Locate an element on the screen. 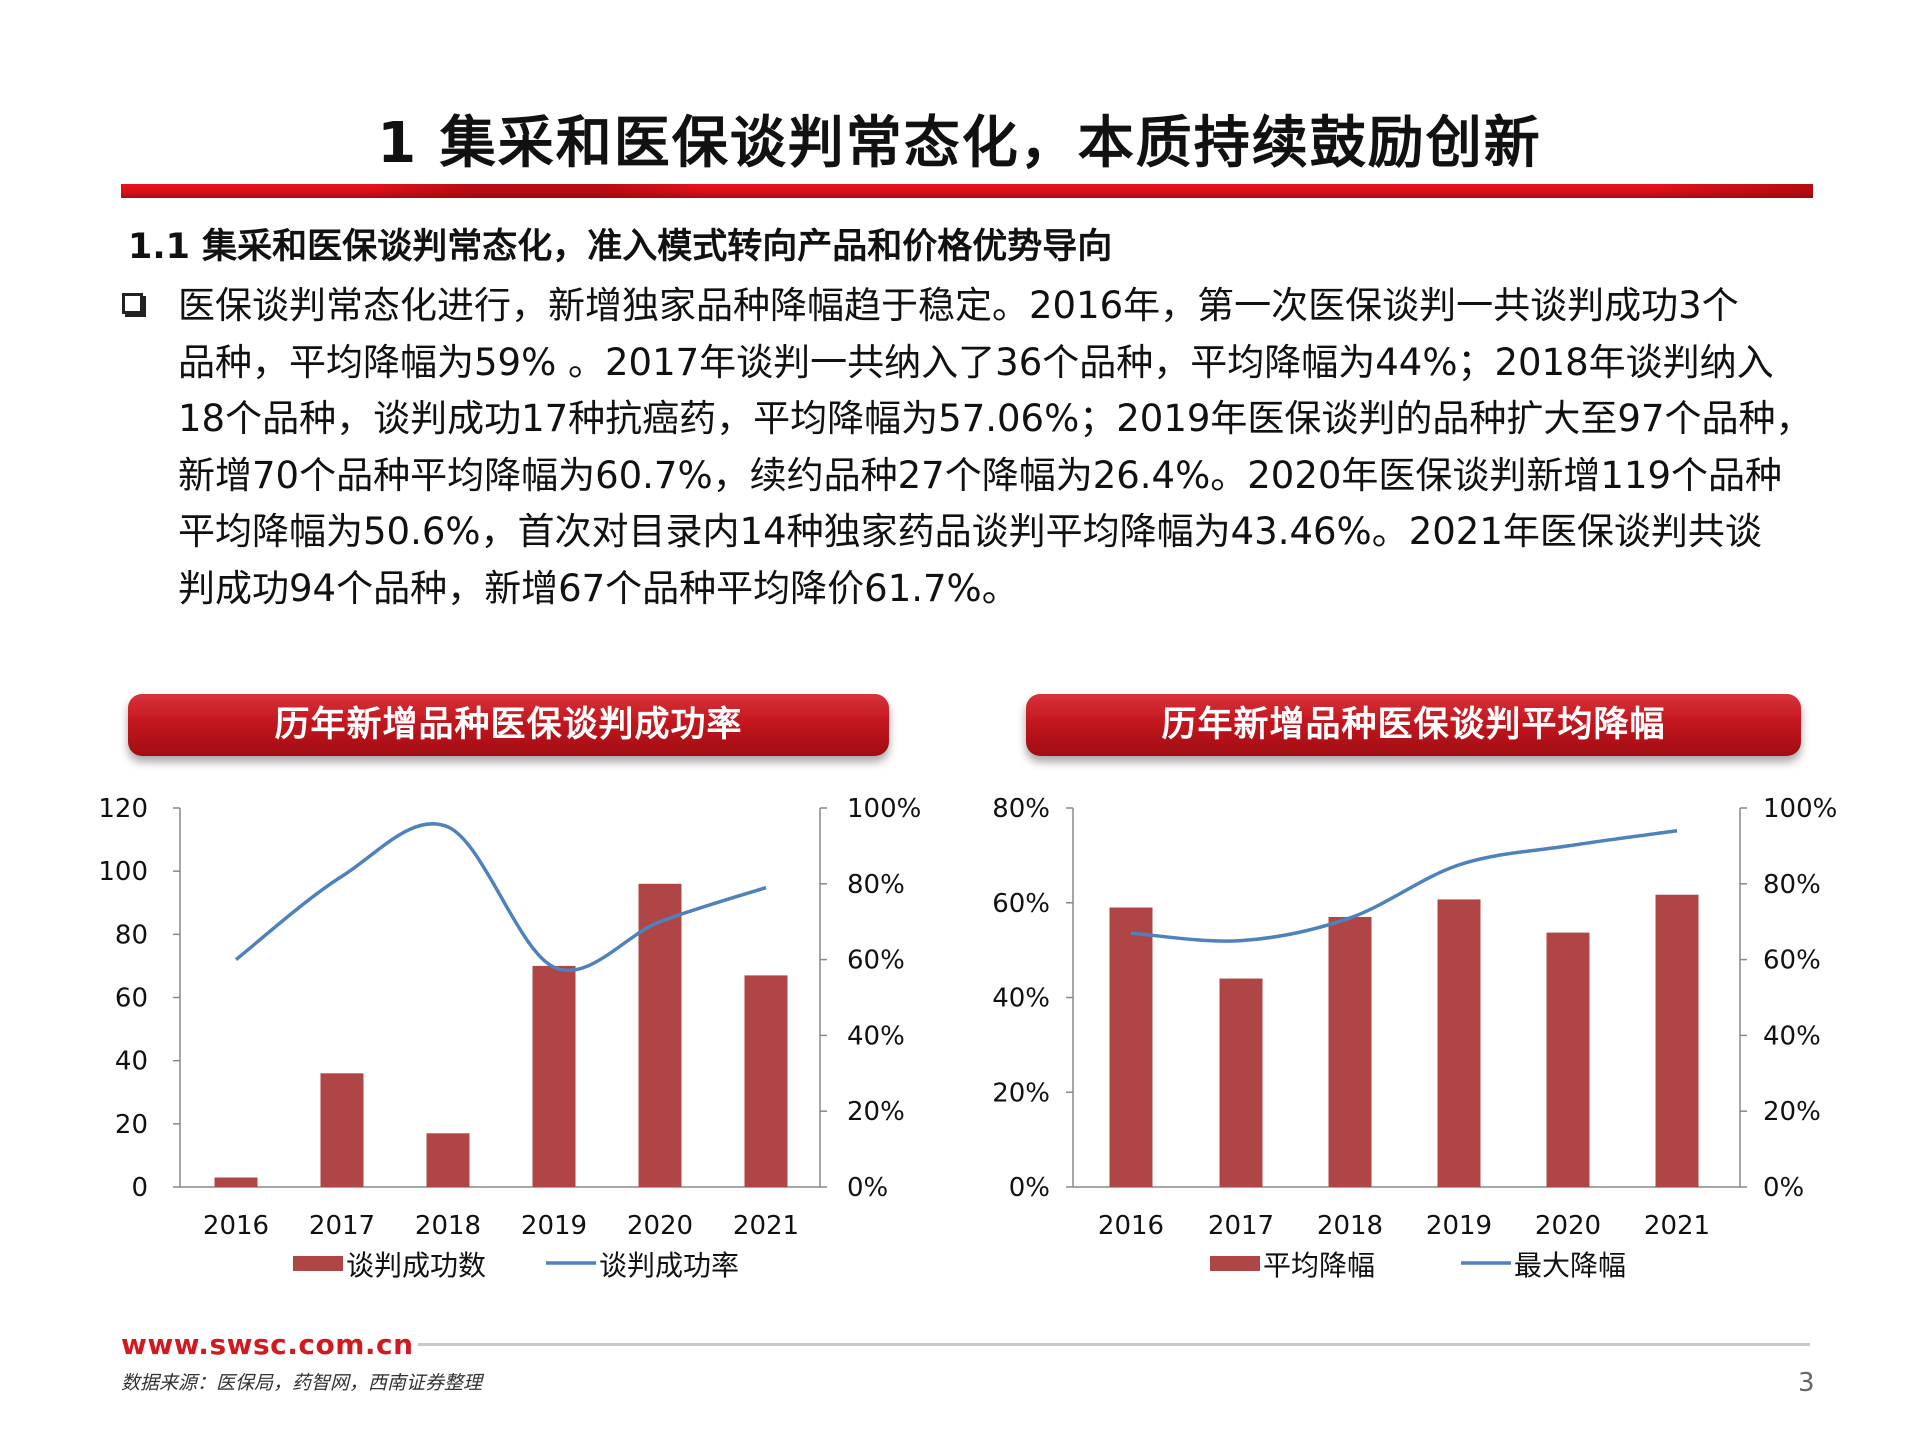 This screenshot has width=1919, height=1439. chart-1-x-tick-label: 2020 is located at coordinates (660, 1226).